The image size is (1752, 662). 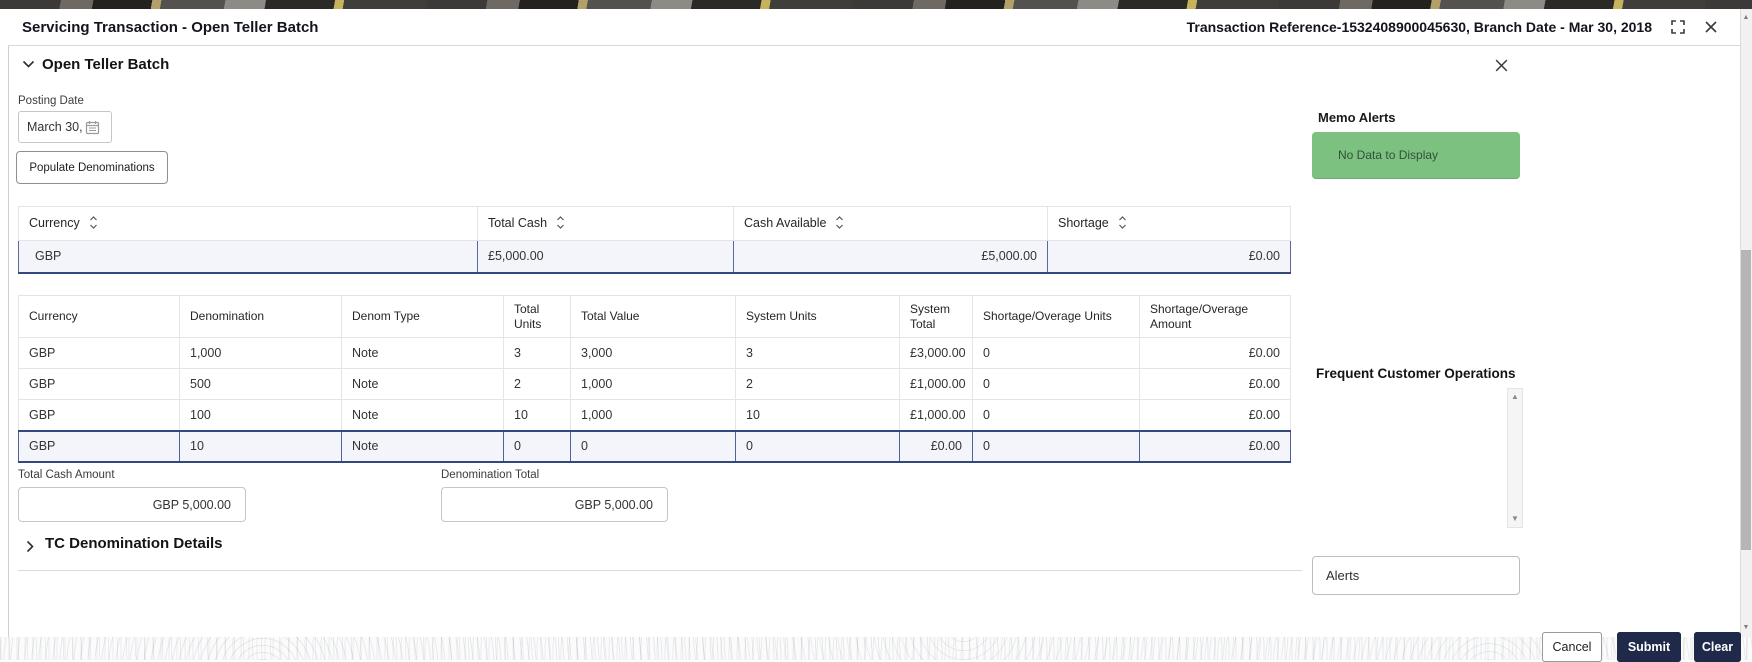 I want to click on window-close-icon, so click(x=1711, y=27).